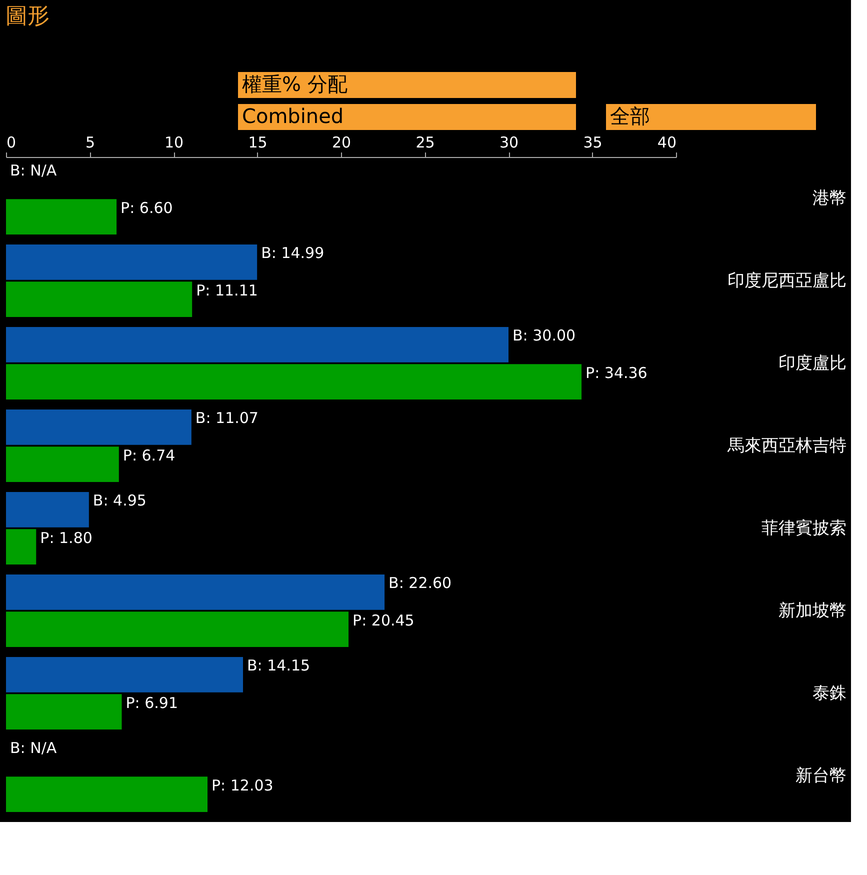 Image resolution: width=867 pixels, height=875 pixels. I want to click on text: 權重% 分配, so click(295, 84).